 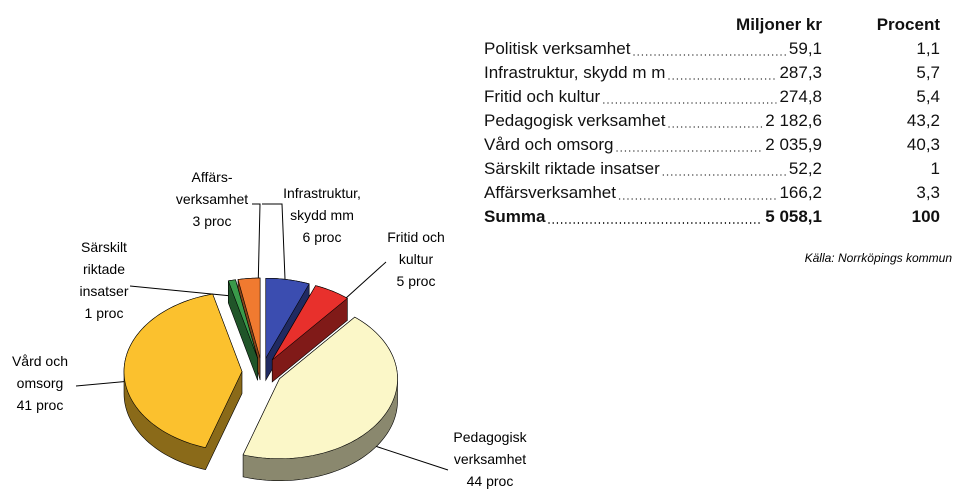 What do you see at coordinates (779, 24) in the screenshot?
I see `column-header: Miljoner kr` at bounding box center [779, 24].